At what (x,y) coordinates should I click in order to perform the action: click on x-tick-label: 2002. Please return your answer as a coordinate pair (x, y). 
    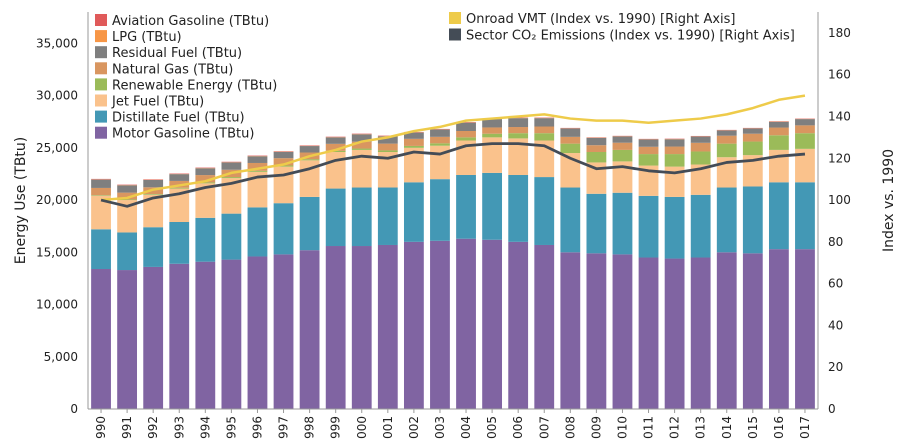
    Looking at the image, I should click on (414, 428).